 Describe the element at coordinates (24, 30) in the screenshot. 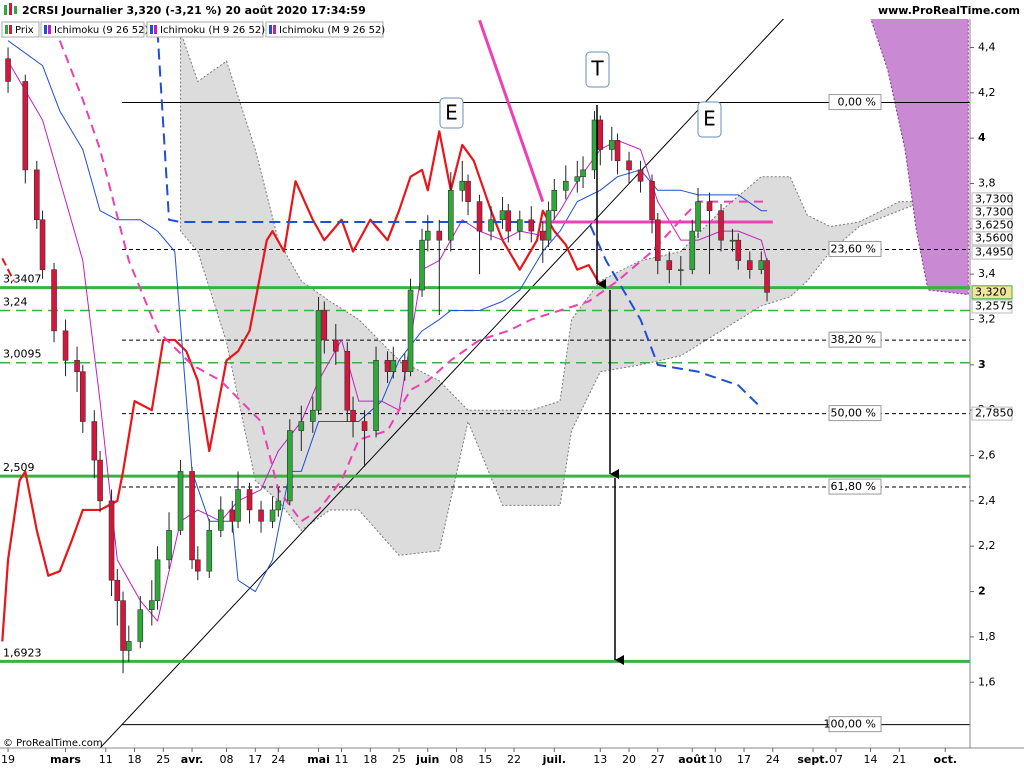

I see `legend-label: Prix` at that location.